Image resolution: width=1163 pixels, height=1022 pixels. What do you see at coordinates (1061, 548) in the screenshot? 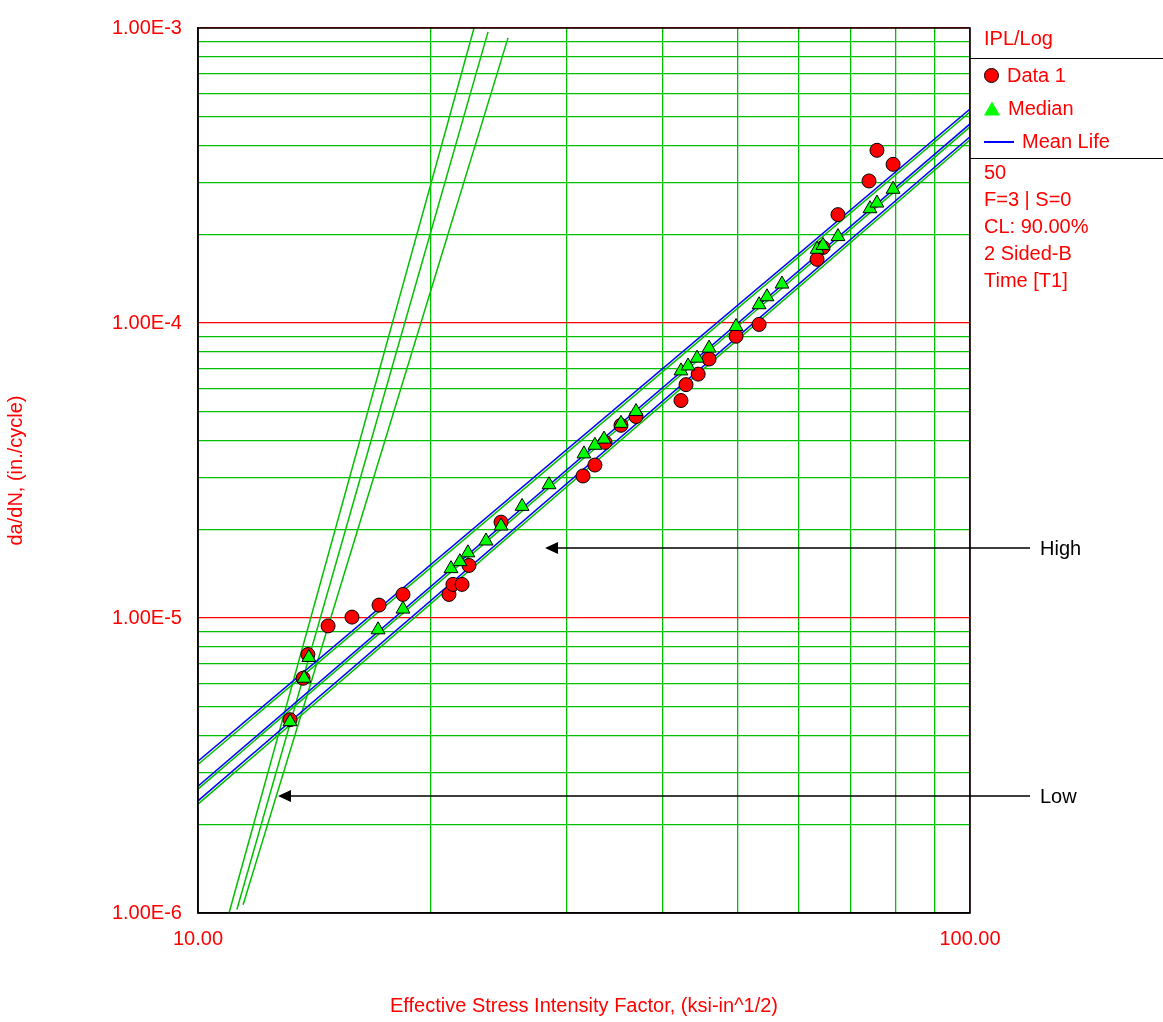
I see `text: High` at bounding box center [1061, 548].